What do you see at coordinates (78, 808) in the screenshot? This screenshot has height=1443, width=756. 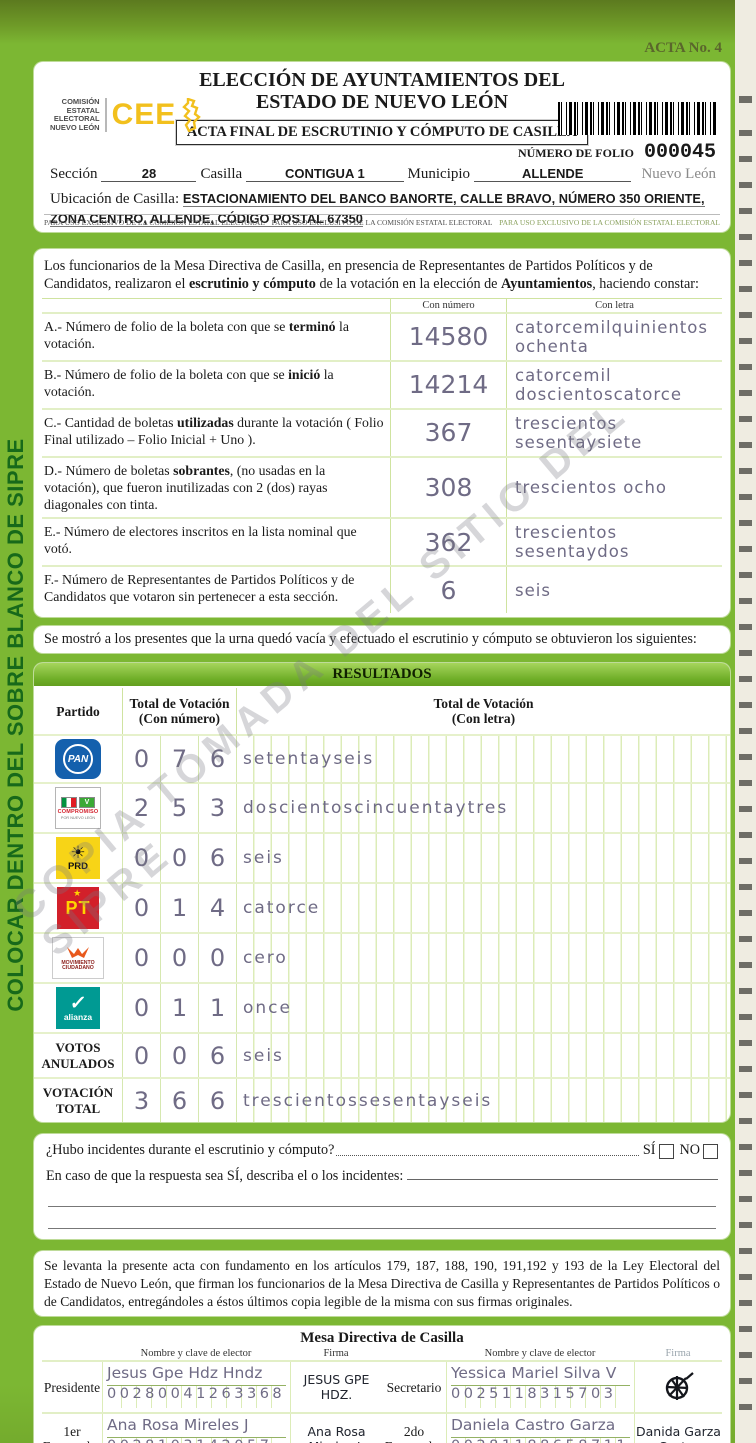 I see `pri-compromiso-logo-icon: V COMPROMISO POR NUEVO LEÓN` at bounding box center [78, 808].